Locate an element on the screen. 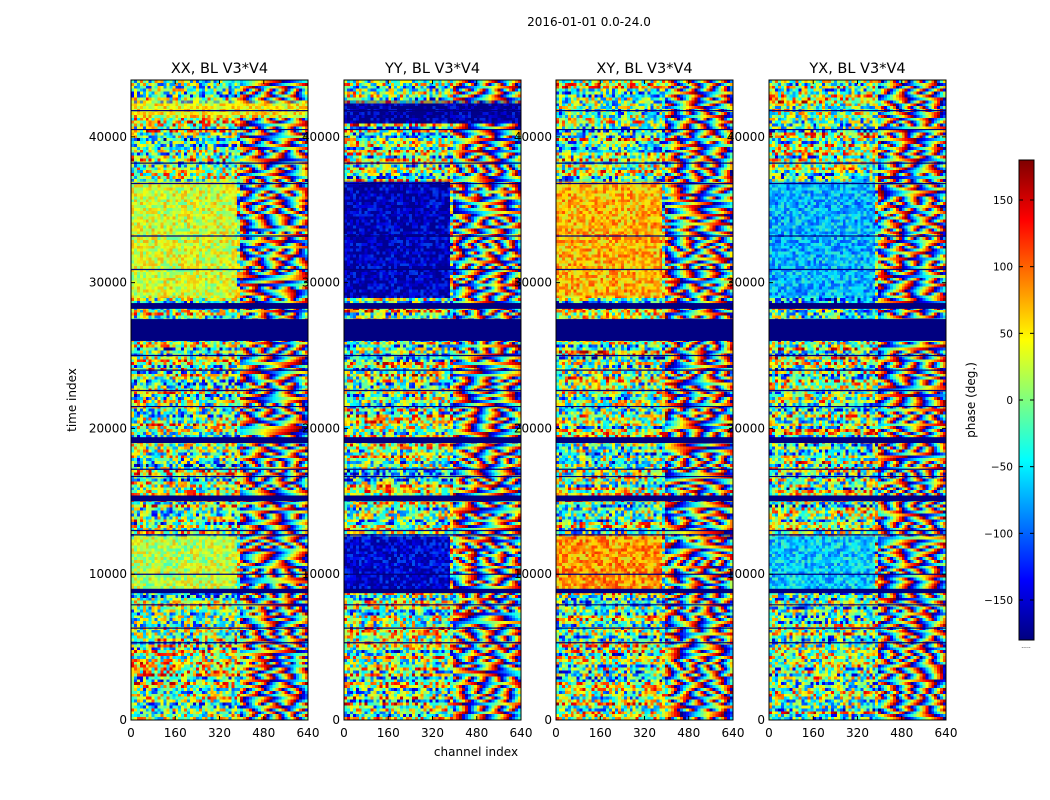  colorbar-tick-label: 0 is located at coordinates (1009, 401).